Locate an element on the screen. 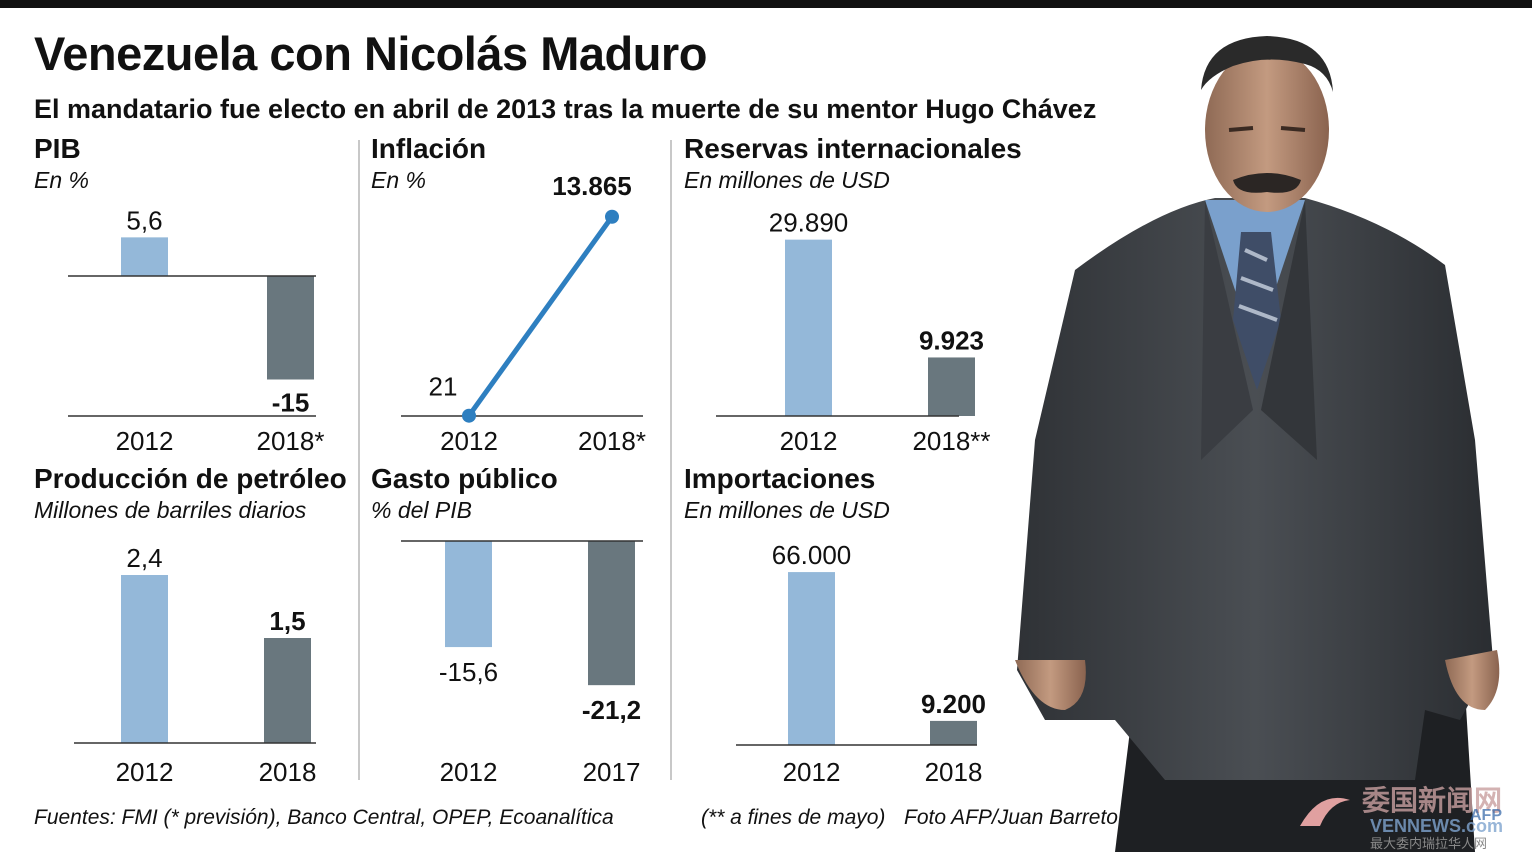 The image size is (1532, 857). data-label: -15,6 is located at coordinates (468, 672).